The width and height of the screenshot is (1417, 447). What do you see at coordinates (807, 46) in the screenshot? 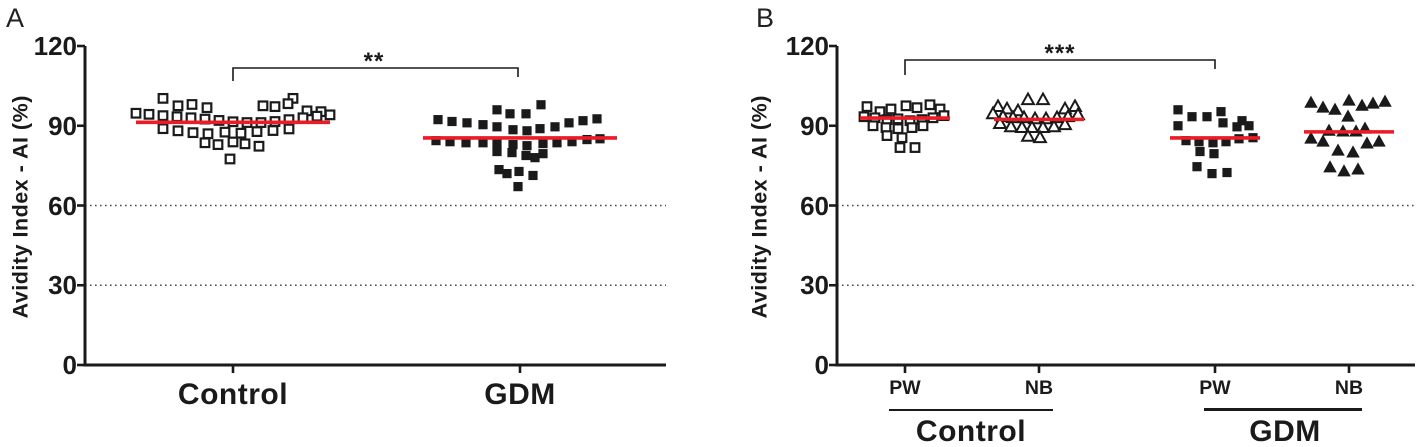
I see `y-tick-label: 120` at bounding box center [807, 46].